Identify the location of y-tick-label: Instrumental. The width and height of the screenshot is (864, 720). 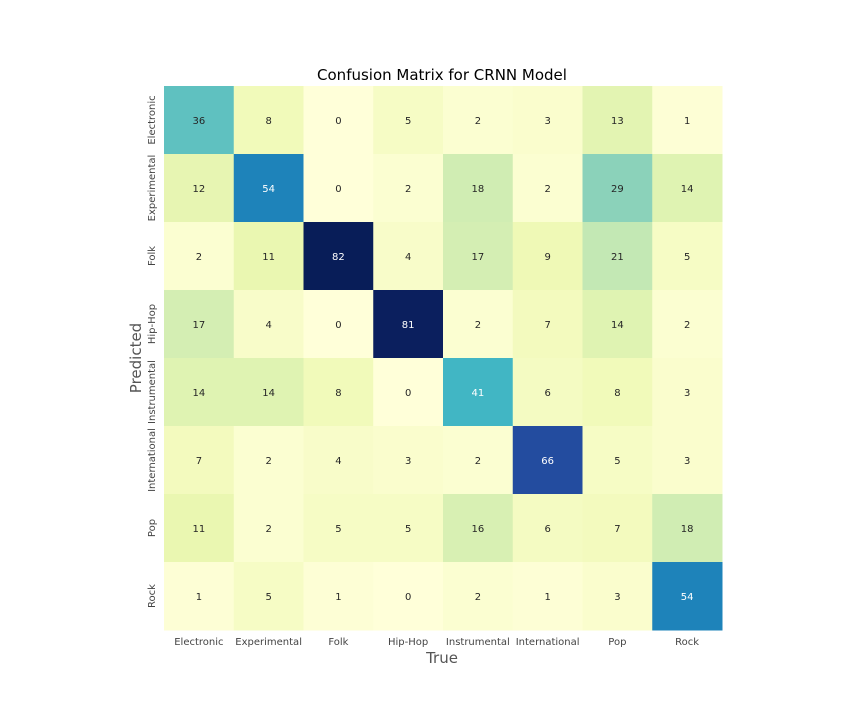
(152, 392).